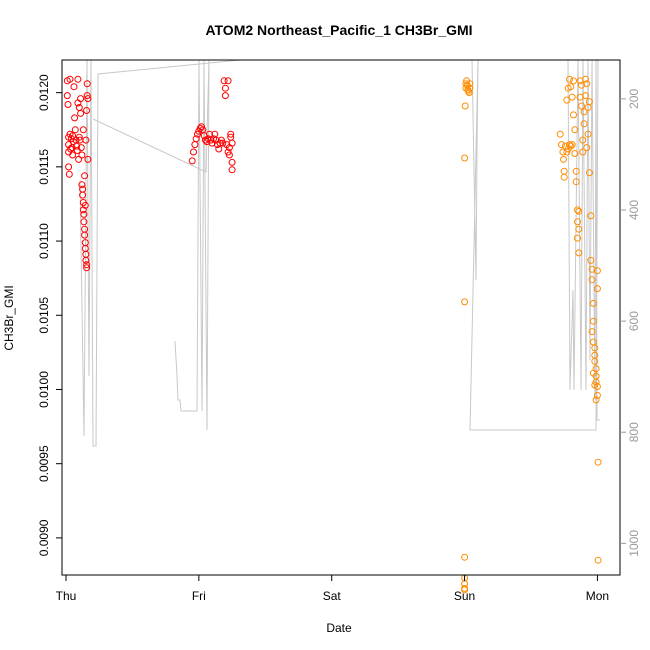 This screenshot has height=650, width=650. What do you see at coordinates (44, 463) in the screenshot?
I see `y-tick-label: 0.0095` at bounding box center [44, 463].